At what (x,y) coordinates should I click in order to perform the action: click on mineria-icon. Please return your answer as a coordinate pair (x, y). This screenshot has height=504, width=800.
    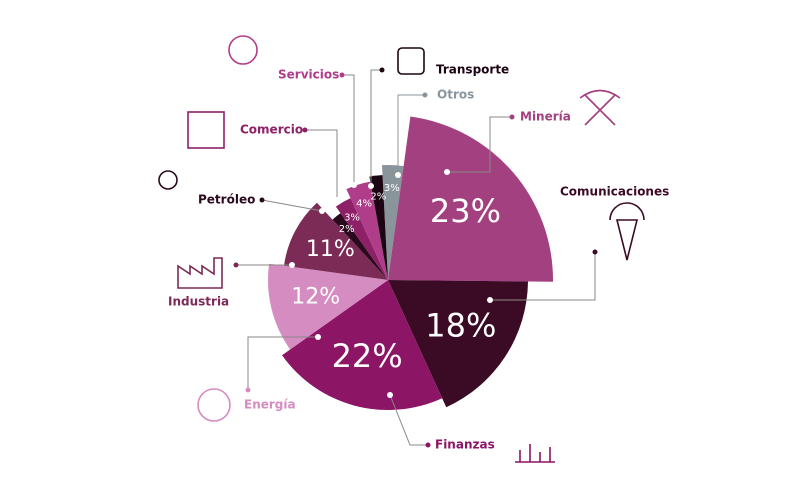
    Looking at the image, I should click on (600, 107).